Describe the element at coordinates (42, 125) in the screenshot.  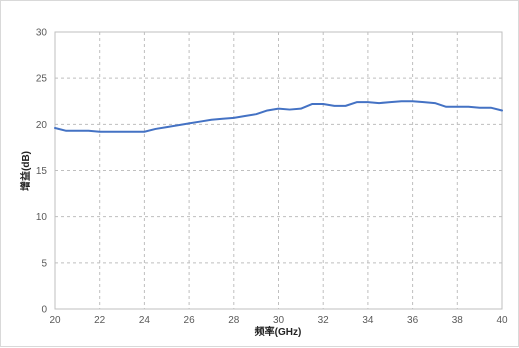
I see `y-tick-label: 20` at that location.